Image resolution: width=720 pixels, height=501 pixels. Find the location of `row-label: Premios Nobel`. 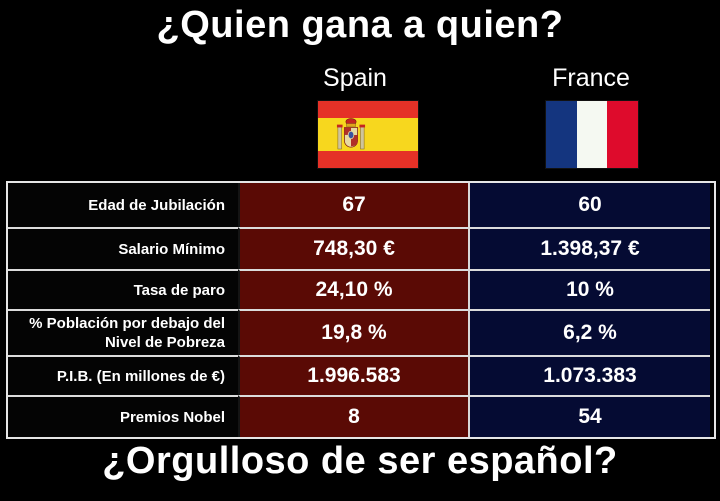

row-label: Premios Nobel is located at coordinates (123, 416).